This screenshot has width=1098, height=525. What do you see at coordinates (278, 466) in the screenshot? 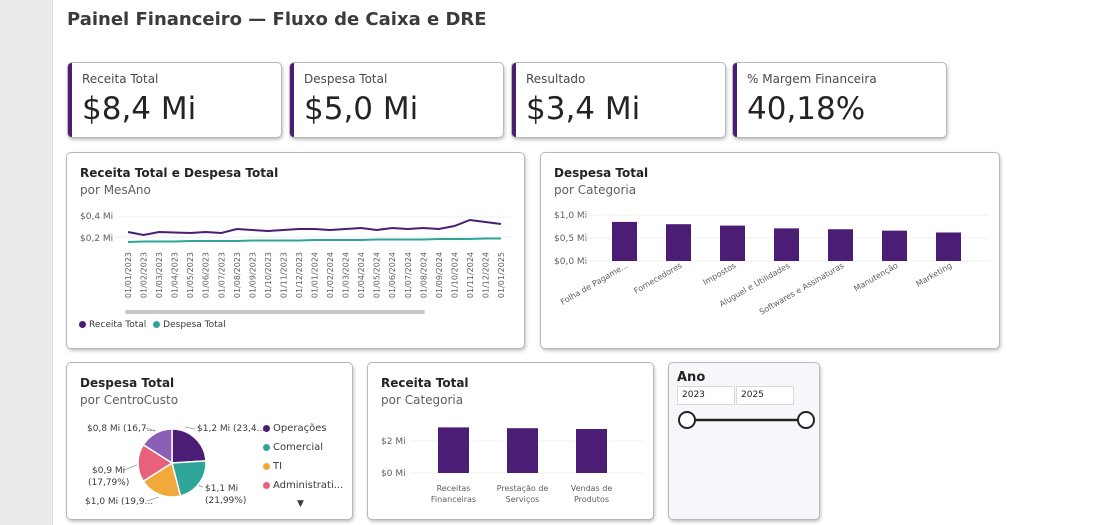
I see `legend-label: TI` at bounding box center [278, 466].